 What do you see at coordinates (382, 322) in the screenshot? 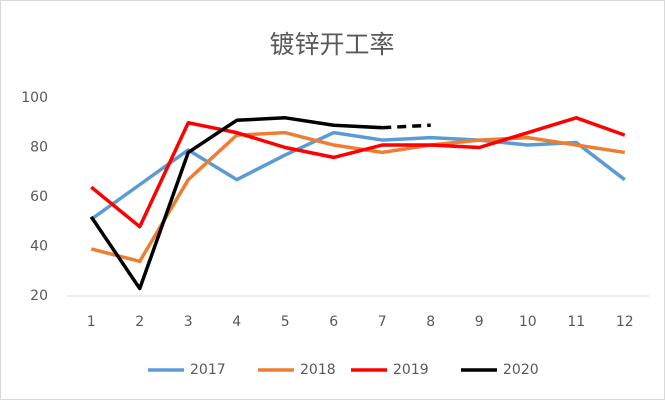
I see `x-tick-label: 7` at bounding box center [382, 322].